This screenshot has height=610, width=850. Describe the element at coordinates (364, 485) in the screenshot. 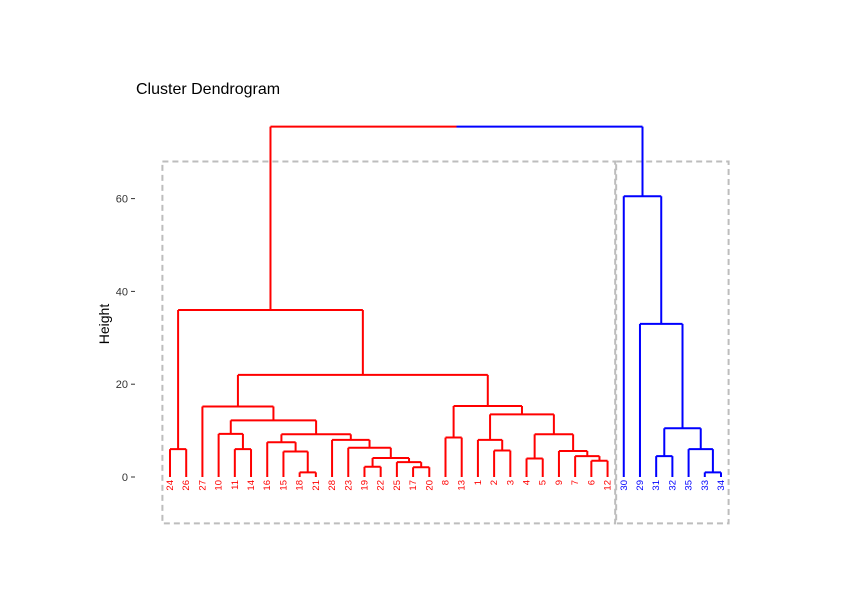

I see `leaf-label: 19` at that location.